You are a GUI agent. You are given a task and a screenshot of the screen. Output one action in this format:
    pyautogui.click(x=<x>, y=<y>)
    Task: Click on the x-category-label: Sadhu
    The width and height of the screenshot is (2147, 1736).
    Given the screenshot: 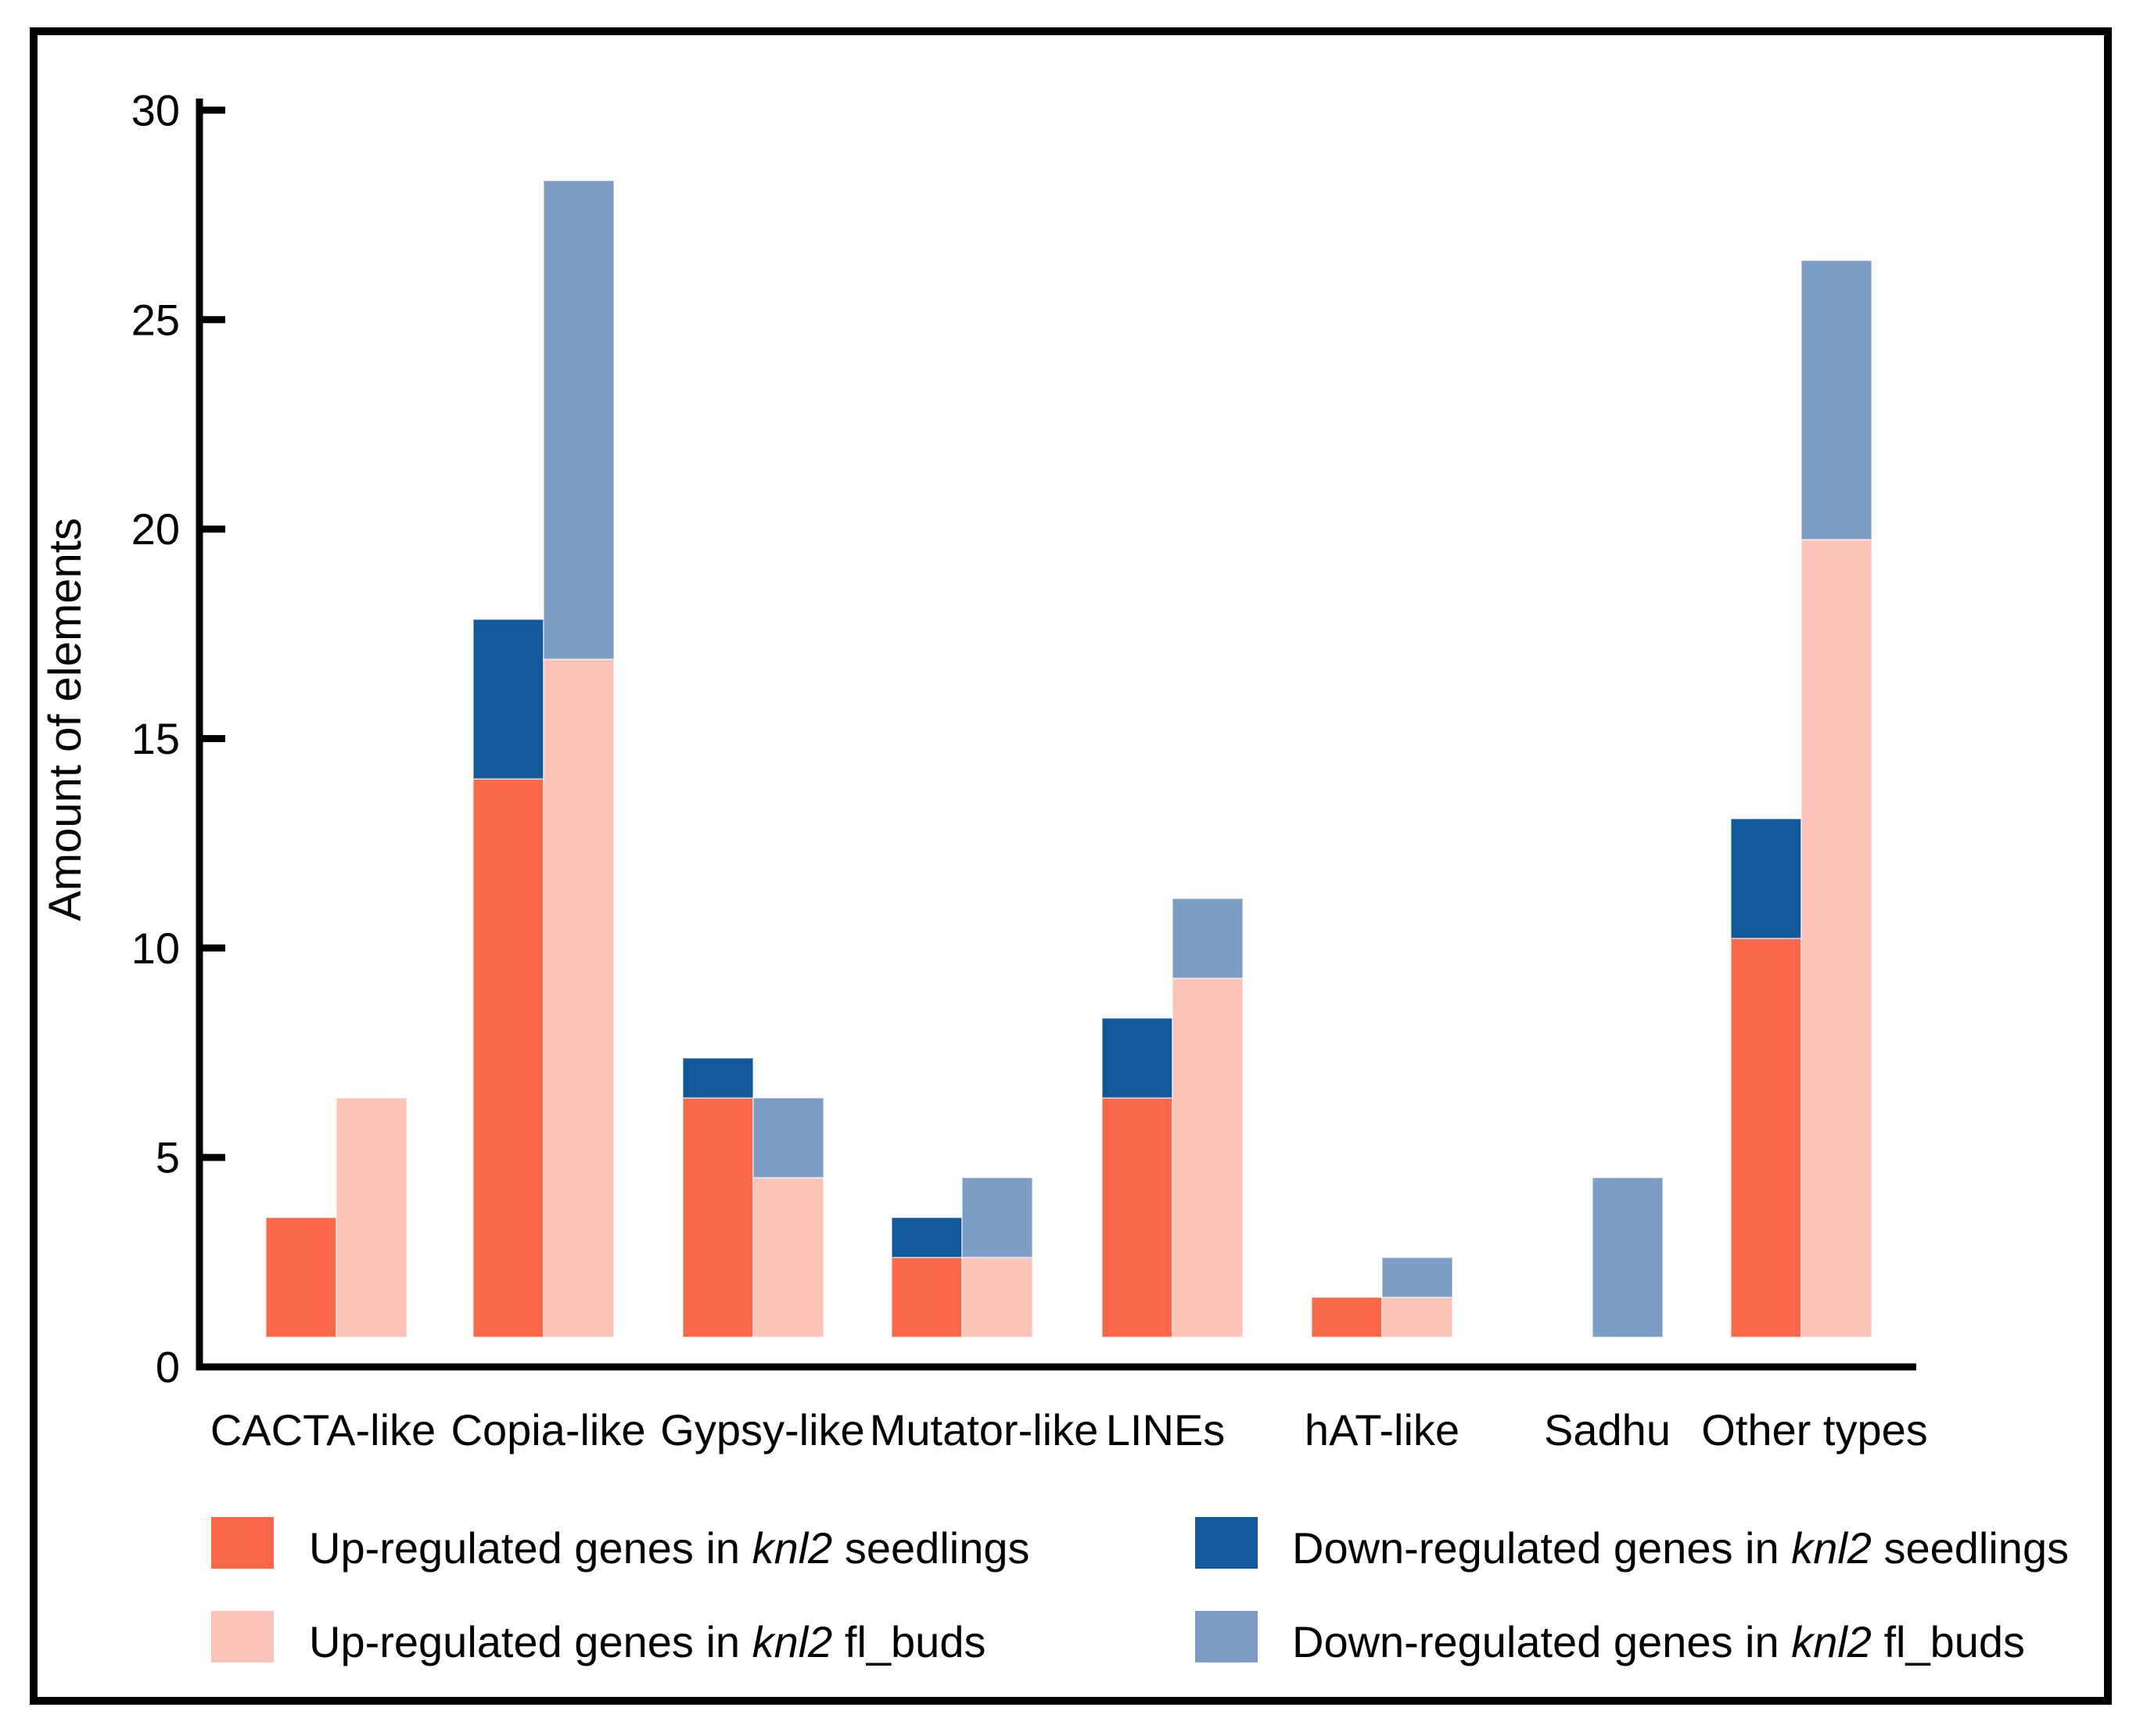 What is the action you would take?
    pyautogui.click(x=1607, y=1429)
    